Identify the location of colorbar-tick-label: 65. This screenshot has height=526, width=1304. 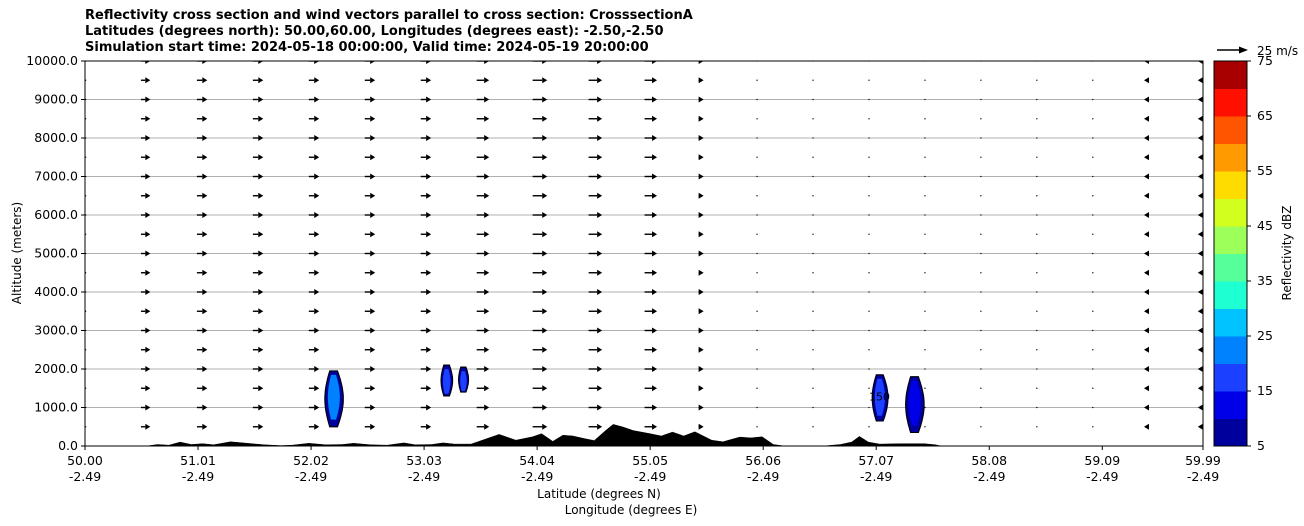
(1265, 115).